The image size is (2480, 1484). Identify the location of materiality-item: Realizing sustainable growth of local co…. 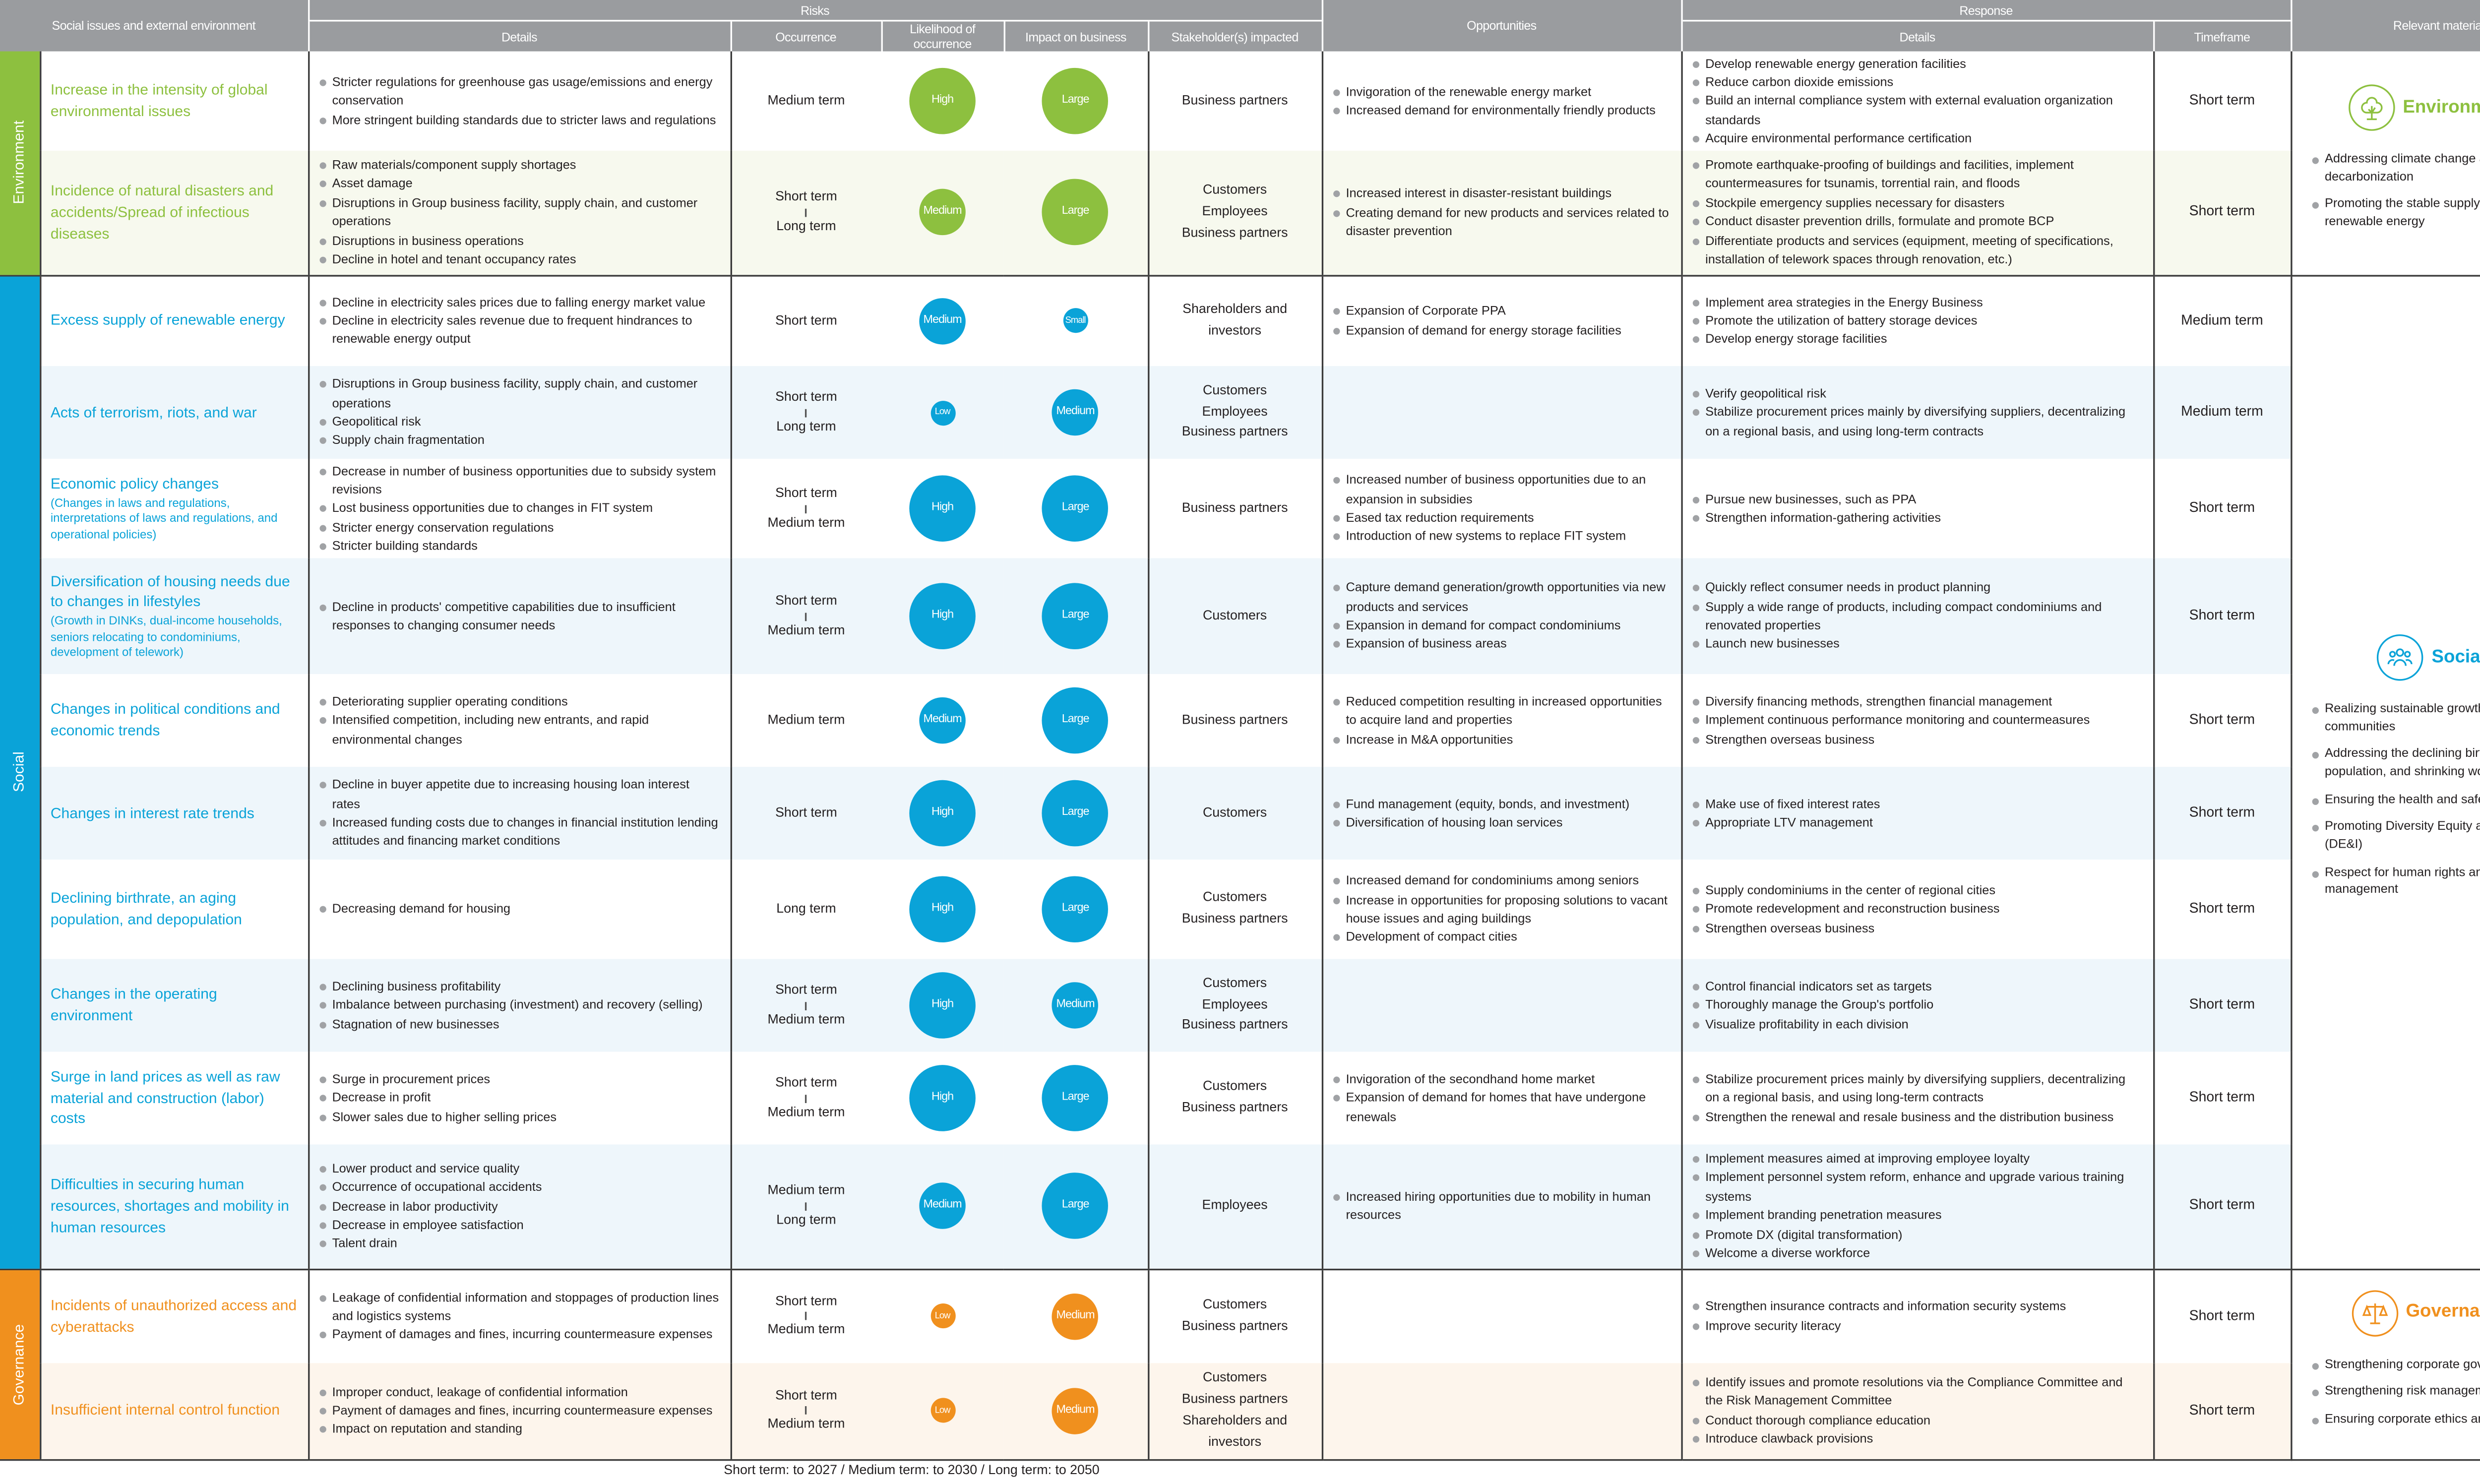
(2395, 718).